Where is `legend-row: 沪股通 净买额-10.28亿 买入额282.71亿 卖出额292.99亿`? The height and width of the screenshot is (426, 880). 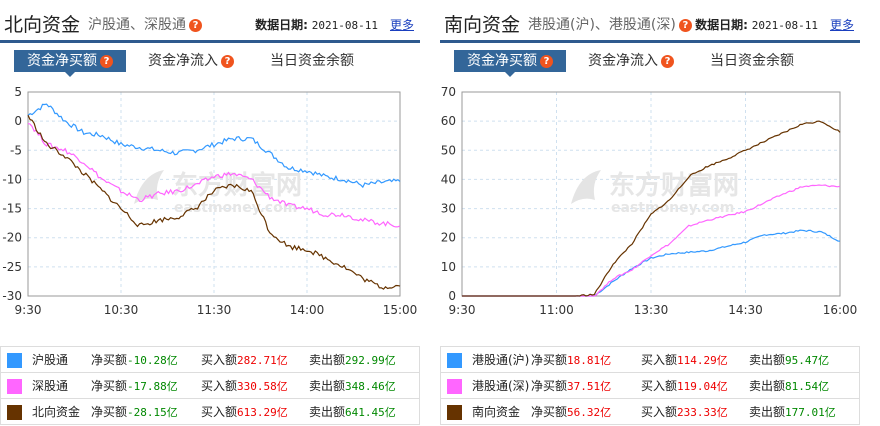
legend-row: 沪股通 净买额-10.28亿 买入额282.71亿 卖出额292.99亿 is located at coordinates (210, 359).